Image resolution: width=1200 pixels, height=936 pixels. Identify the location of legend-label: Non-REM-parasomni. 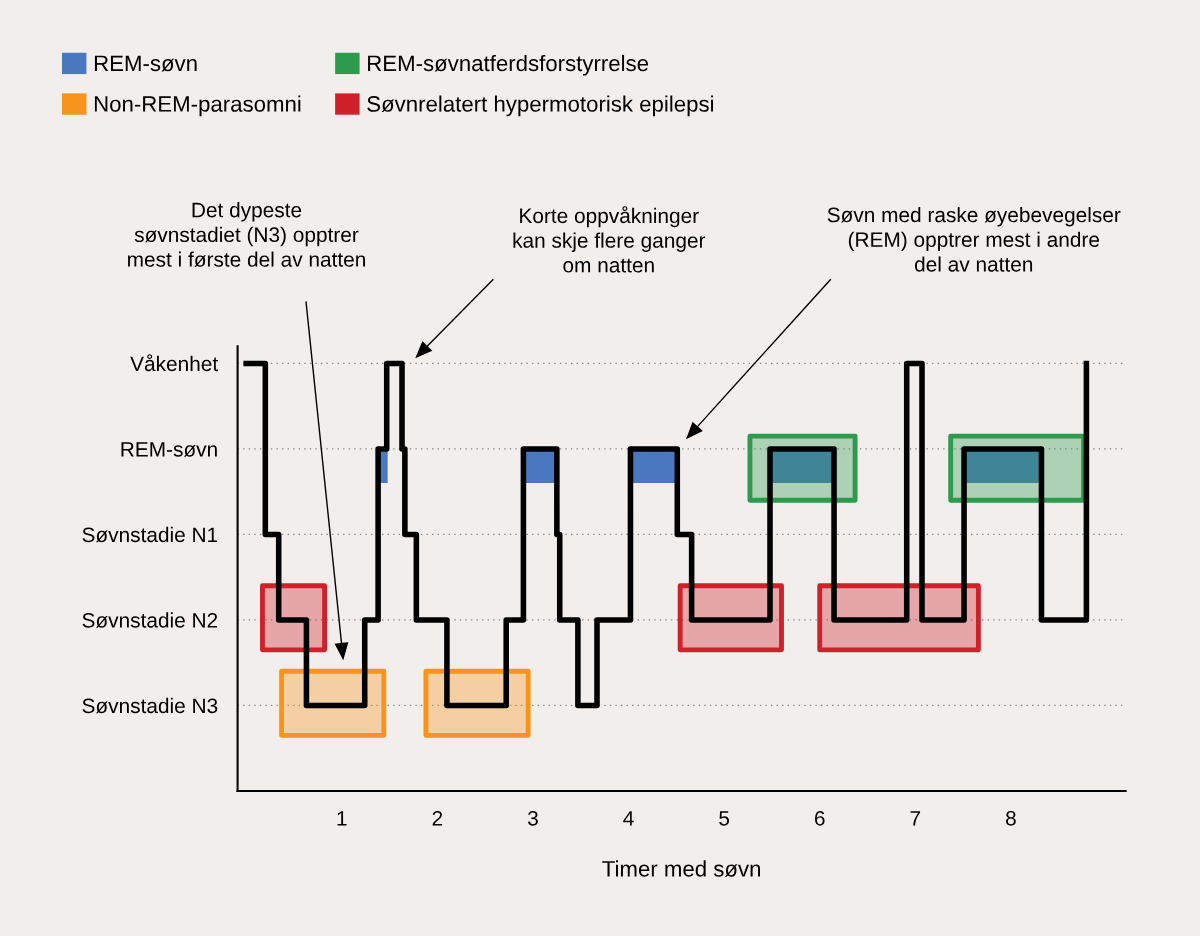
(197, 106).